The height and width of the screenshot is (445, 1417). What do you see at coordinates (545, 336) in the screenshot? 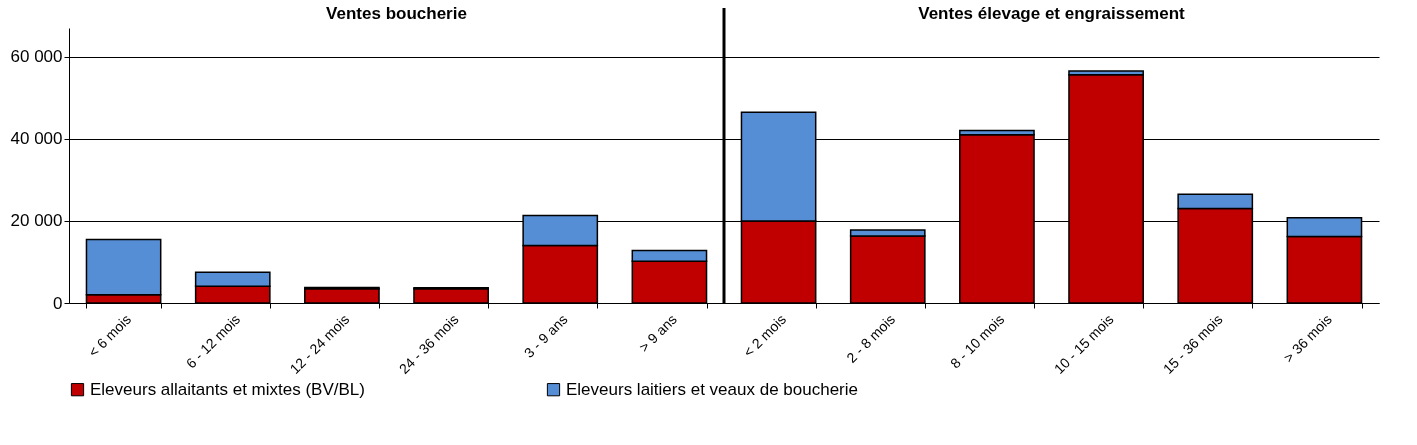
I see `x-tick-label: 3 - 9 ans` at bounding box center [545, 336].